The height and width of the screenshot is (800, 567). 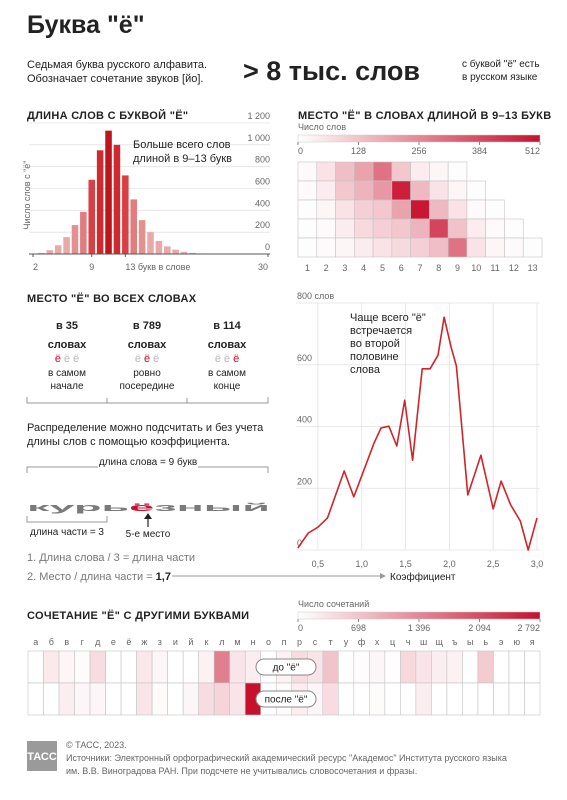 What do you see at coordinates (438, 268) in the screenshot?
I see `category-label: 8` at bounding box center [438, 268].